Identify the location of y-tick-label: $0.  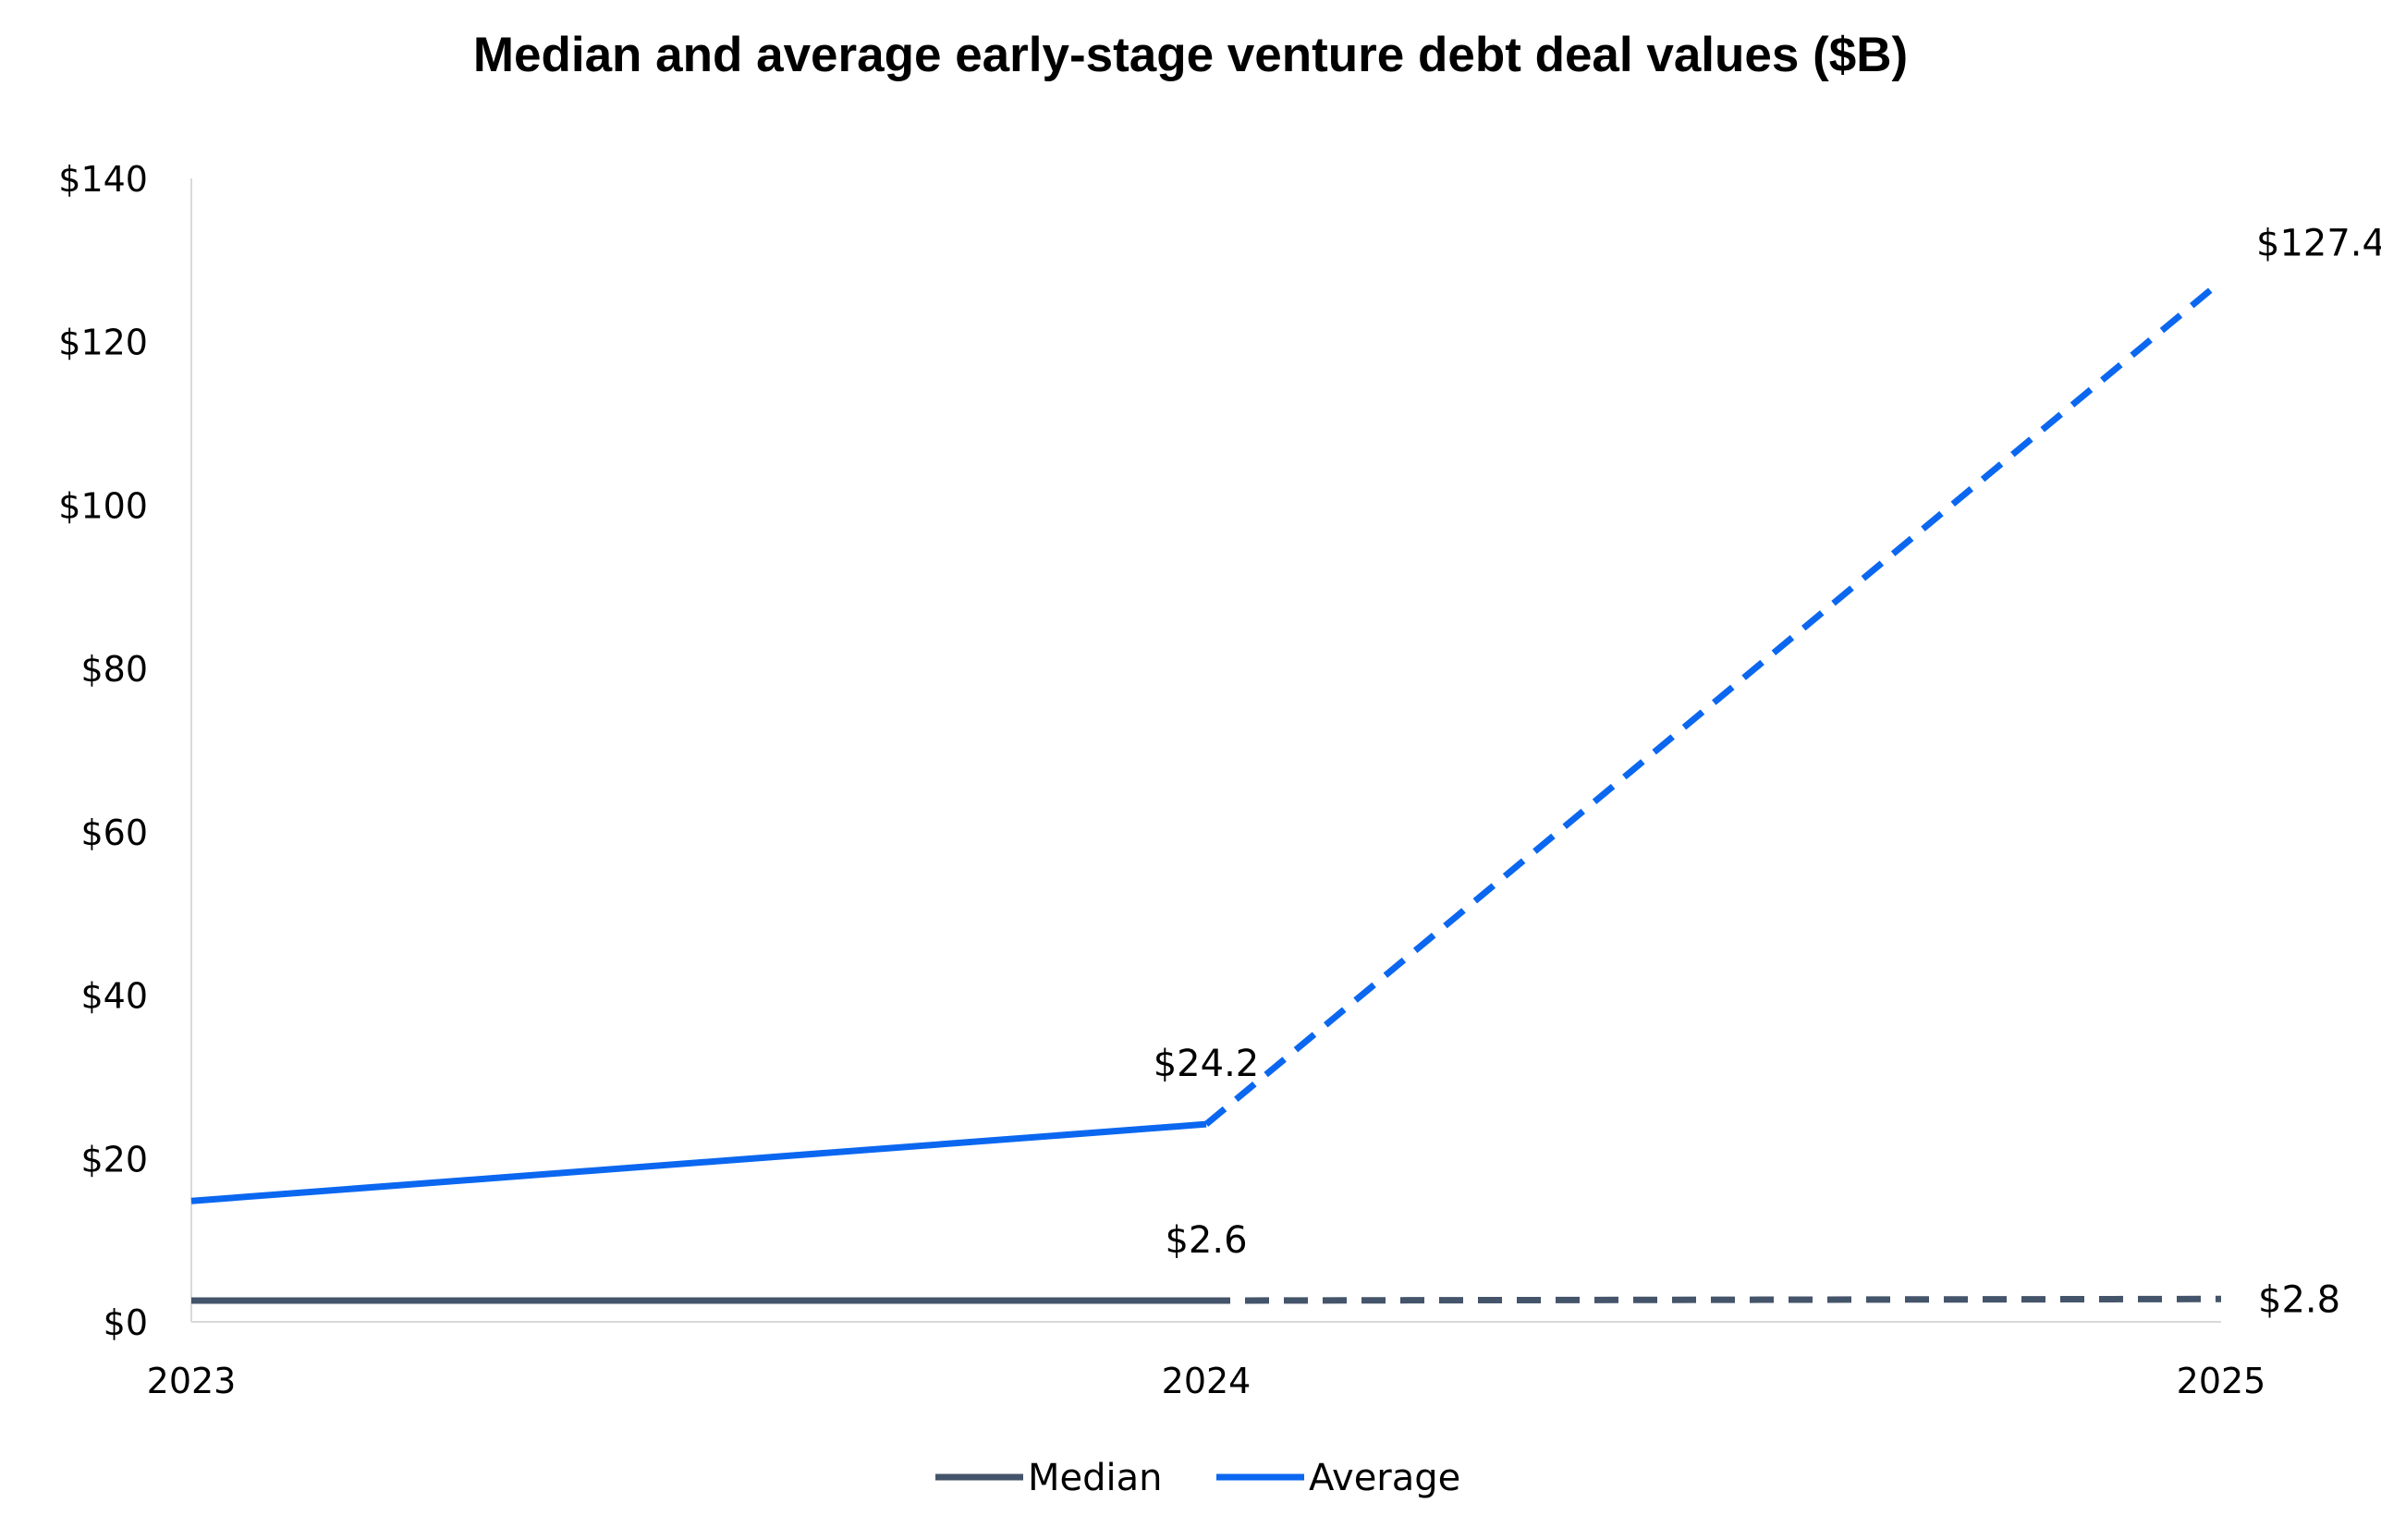
(126, 1322).